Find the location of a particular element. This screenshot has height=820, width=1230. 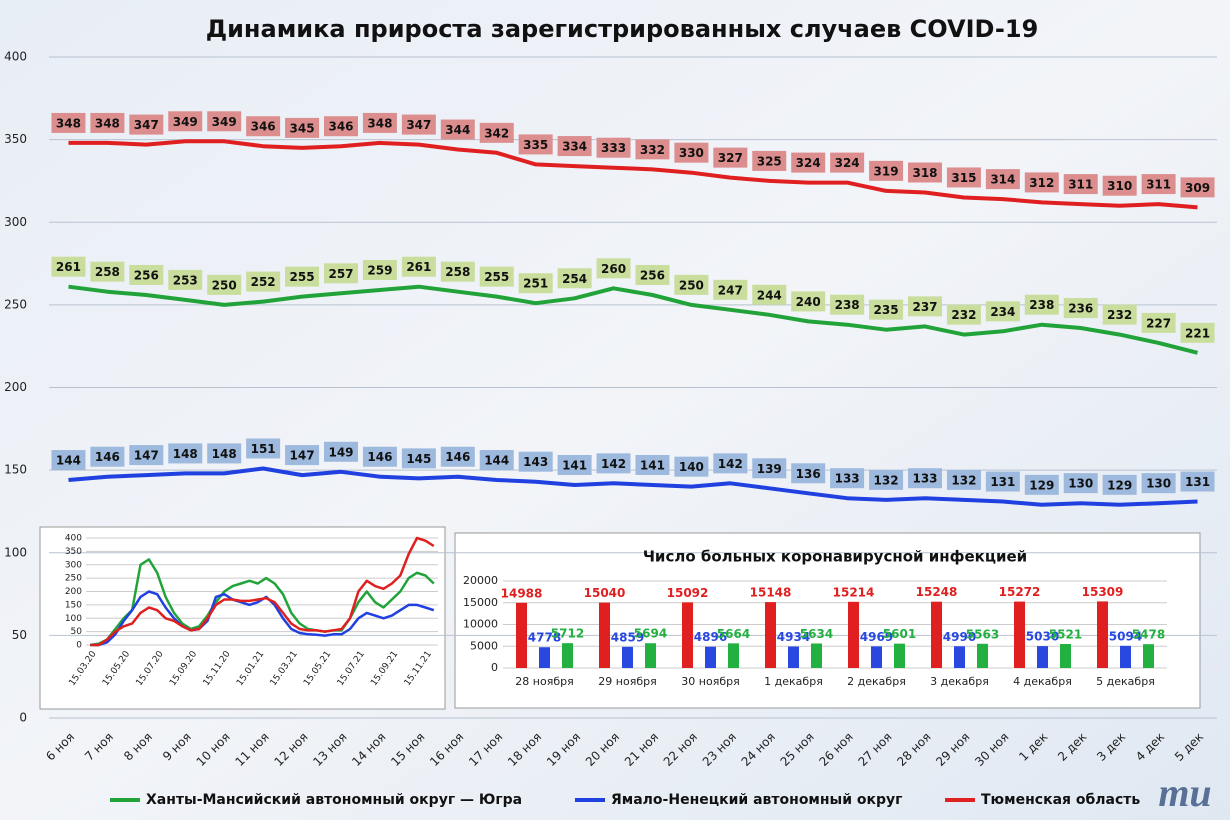

y-tick-label: 20000 is located at coordinates (480, 580).